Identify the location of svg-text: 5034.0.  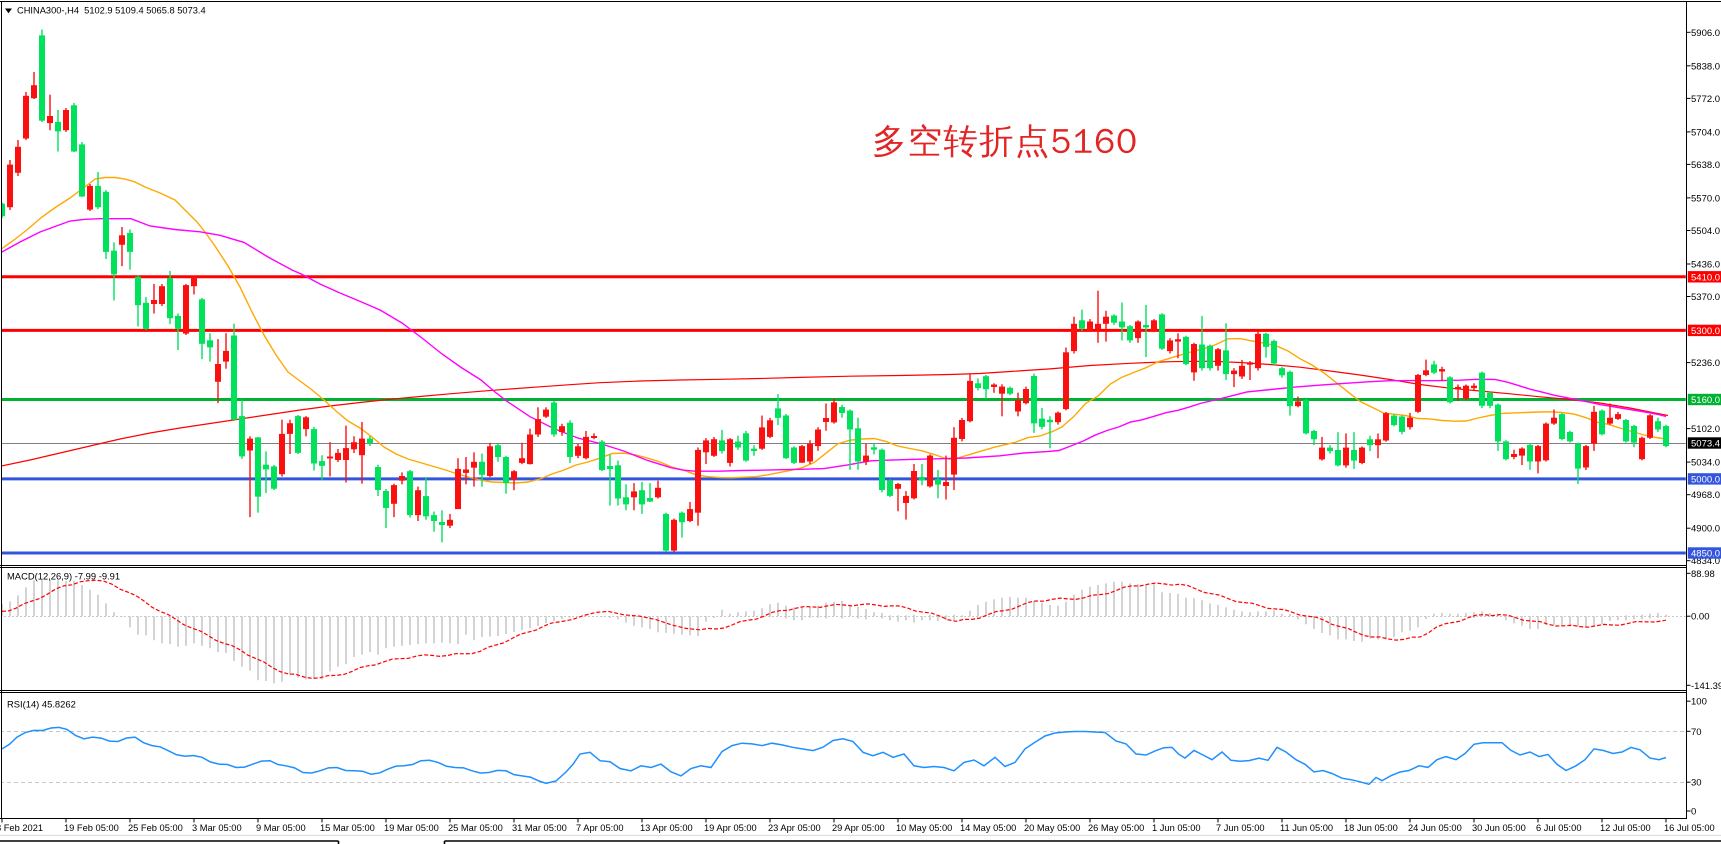
(1705, 463).